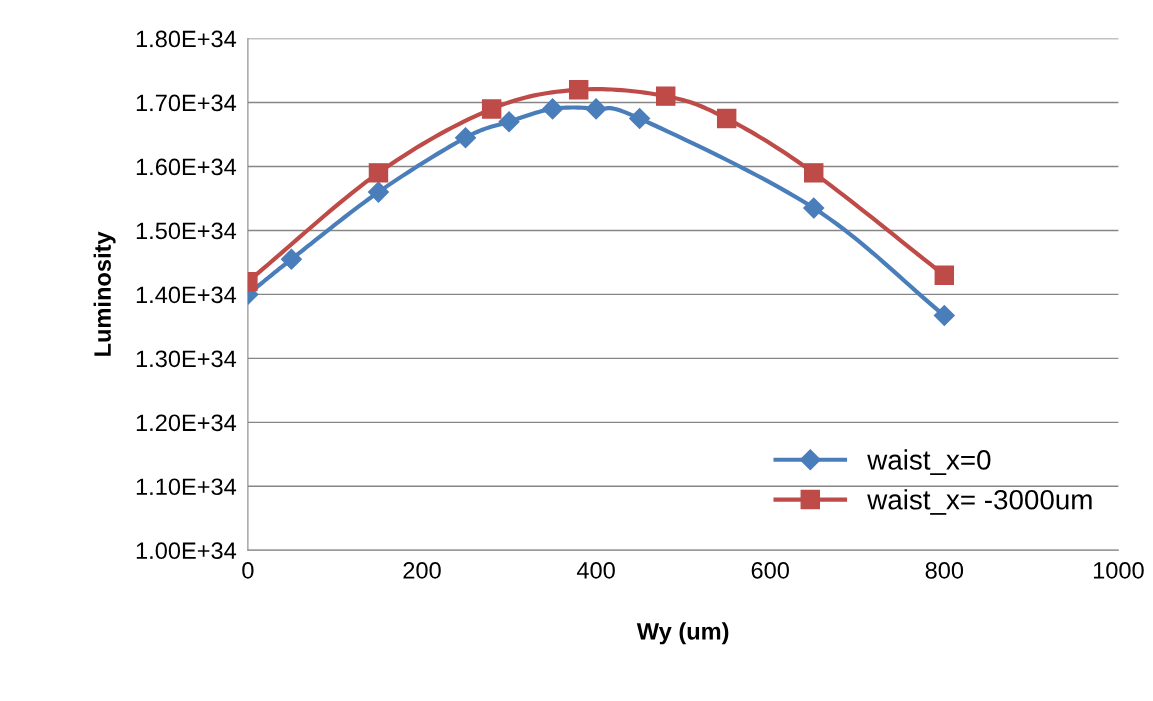  What do you see at coordinates (186, 551) in the screenshot?
I see `y-tick-label: 1.00E+34` at bounding box center [186, 551].